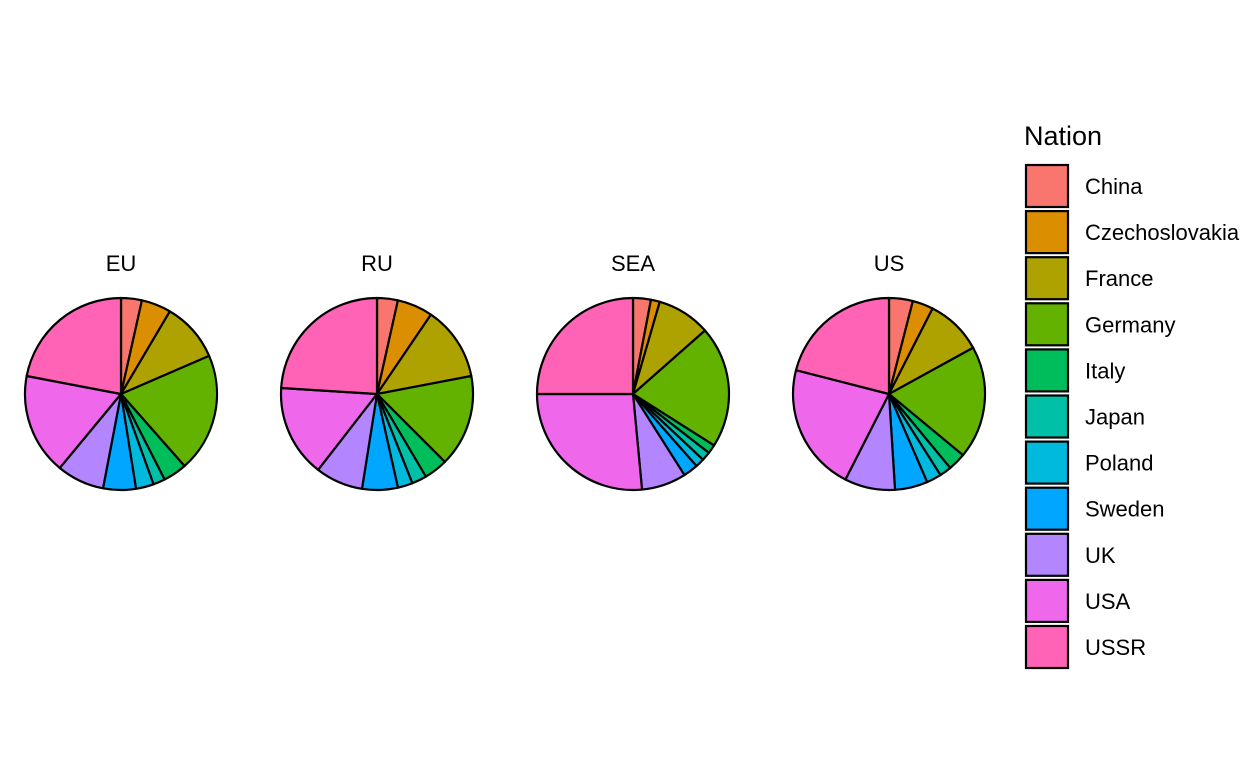  Describe the element at coordinates (1083, 186) in the screenshot. I see `legend-item-china: China` at that location.